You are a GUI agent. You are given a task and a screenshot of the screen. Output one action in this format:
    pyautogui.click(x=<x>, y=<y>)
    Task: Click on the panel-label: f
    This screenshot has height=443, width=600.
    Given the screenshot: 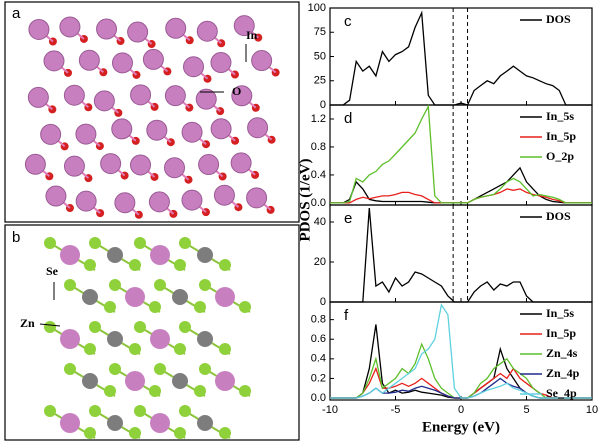 What is the action you would take?
    pyautogui.click(x=346, y=315)
    